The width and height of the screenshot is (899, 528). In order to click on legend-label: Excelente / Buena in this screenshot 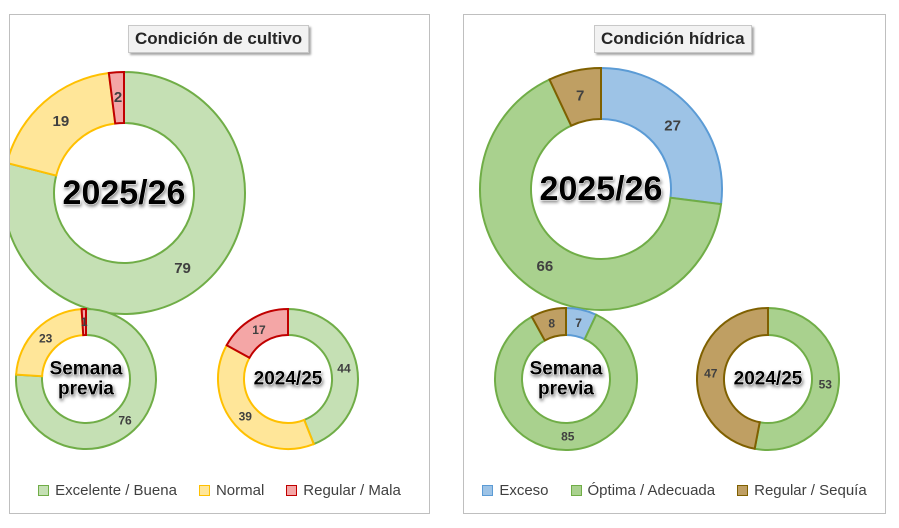, I will do `click(116, 490)`.